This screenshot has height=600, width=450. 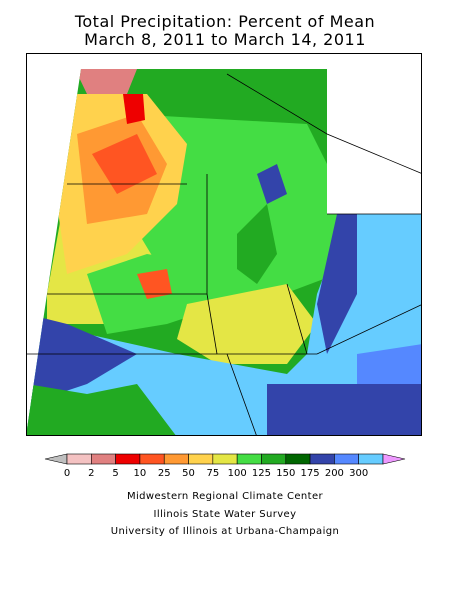 What do you see at coordinates (115, 473) in the screenshot?
I see `legend-label: 5` at bounding box center [115, 473].